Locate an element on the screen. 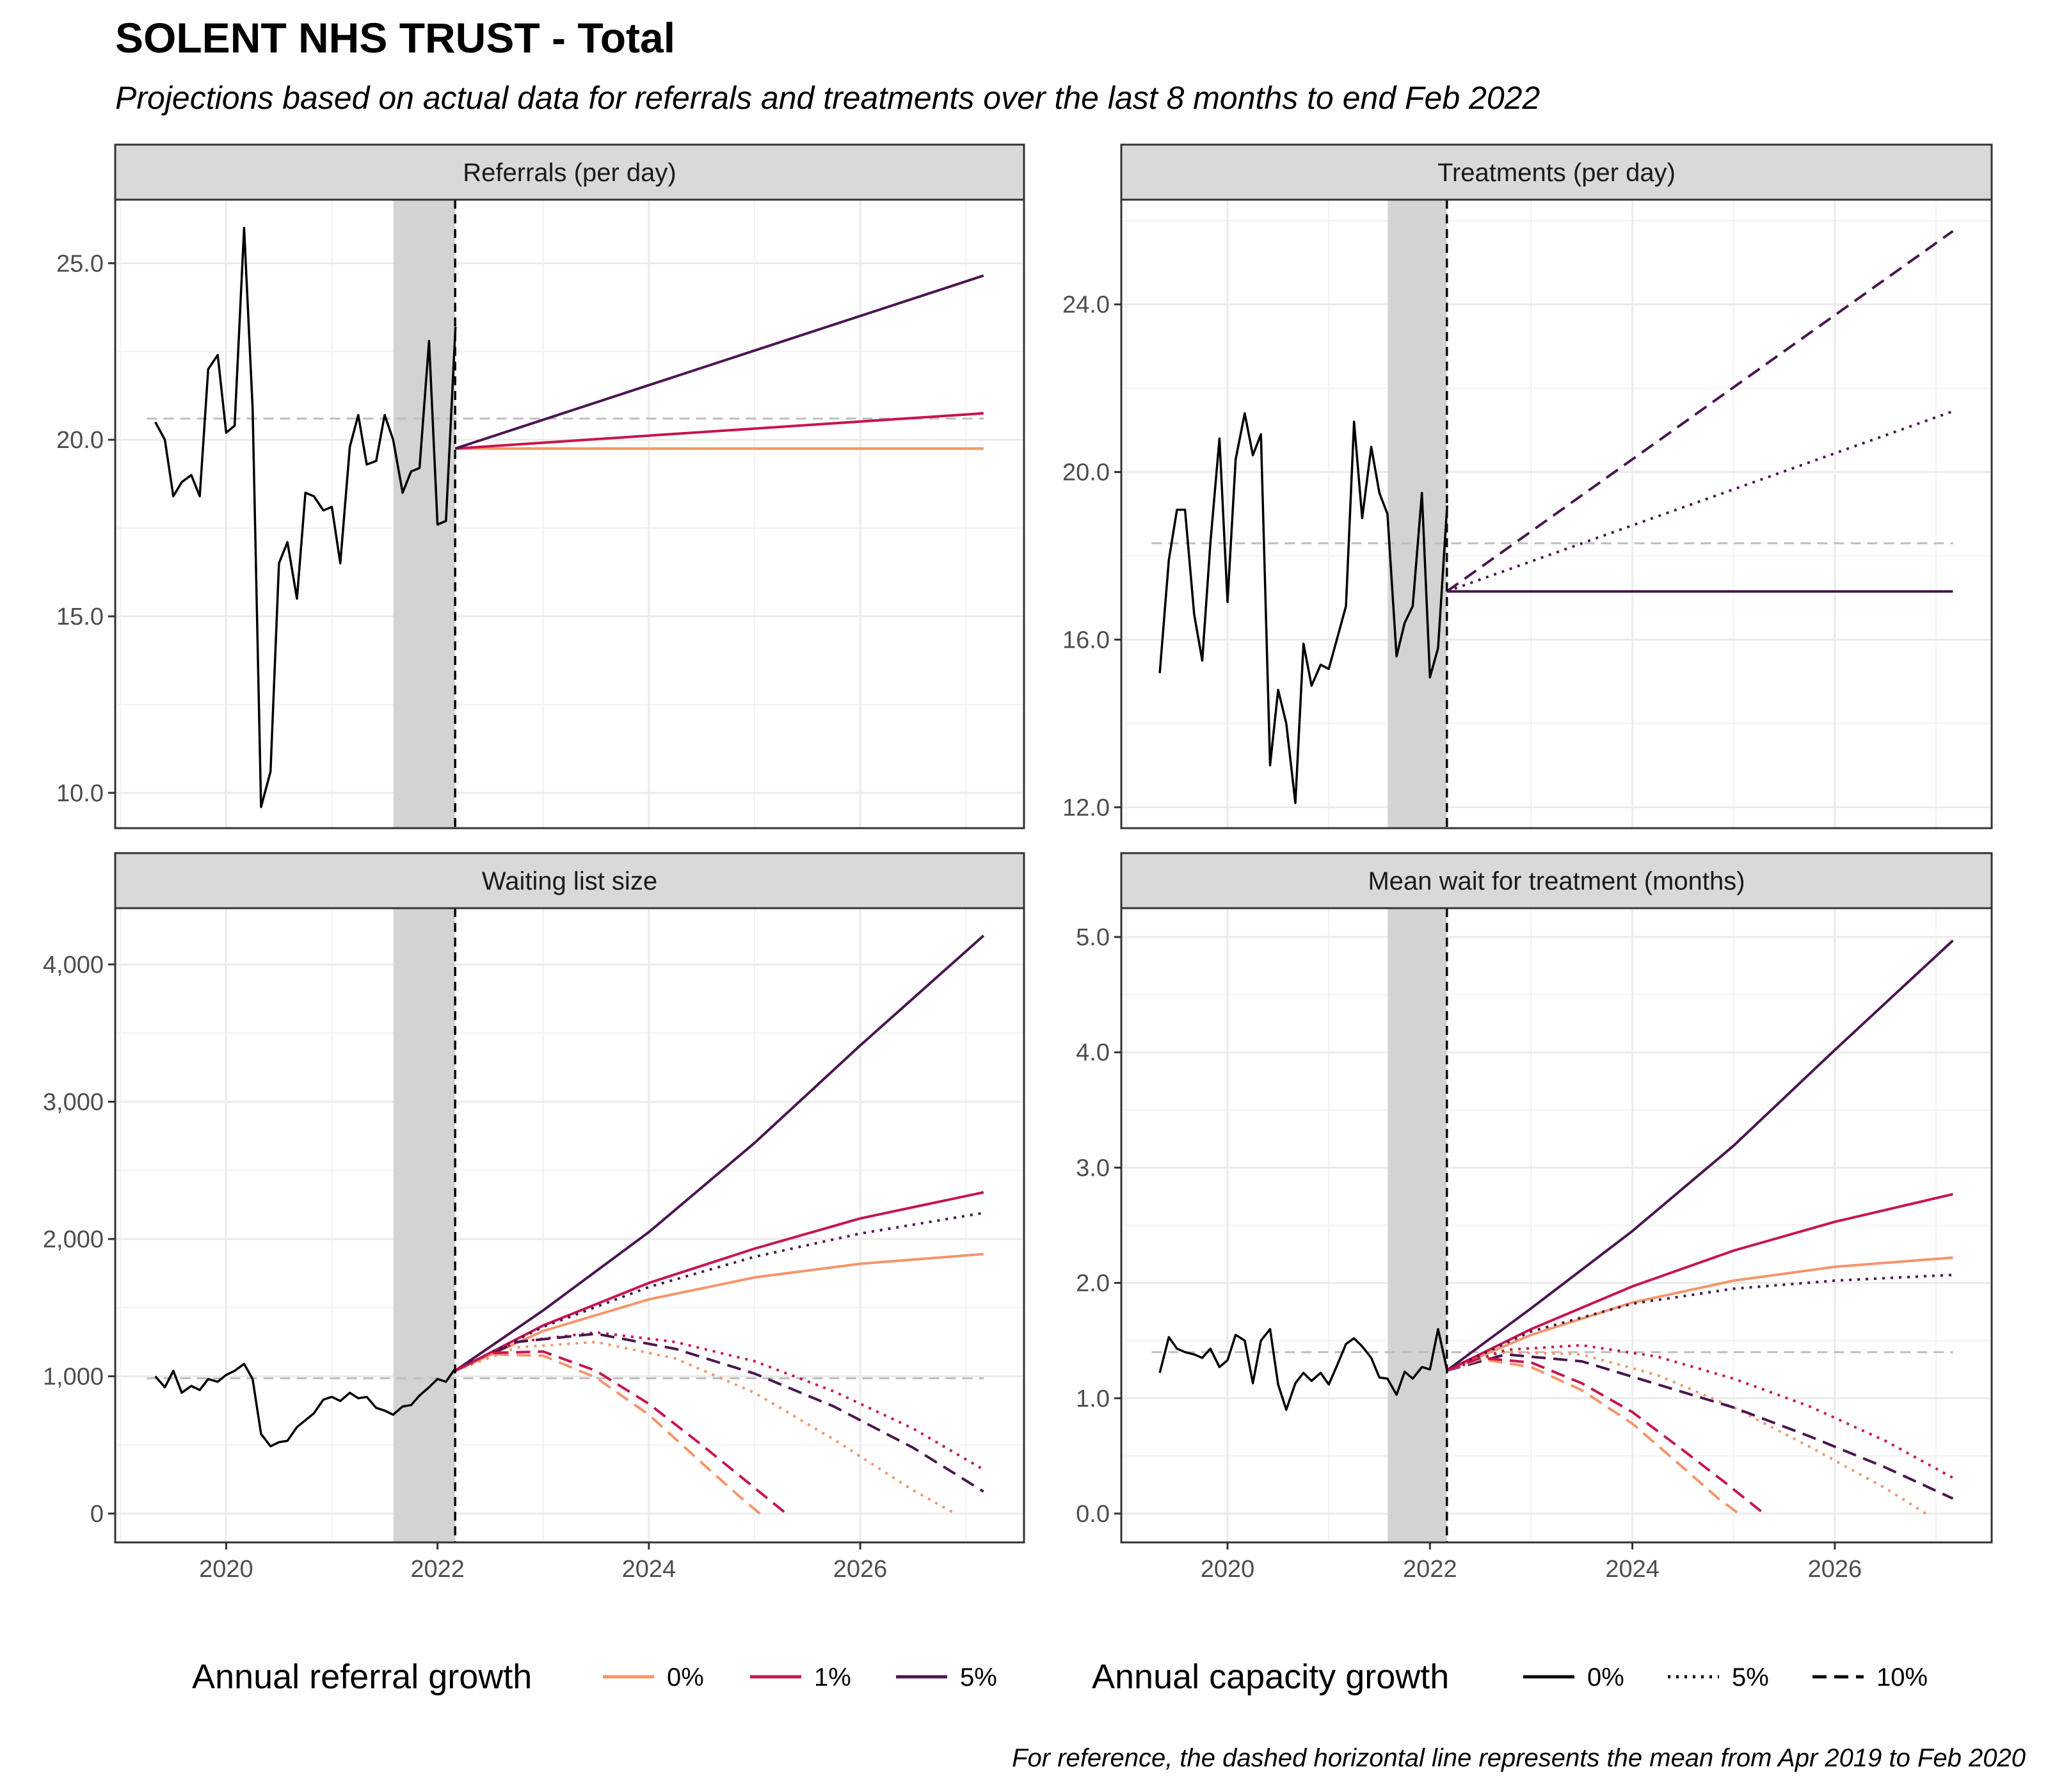 The width and height of the screenshot is (2048, 1792). y-tick-label: 3,000 is located at coordinates (73, 1102).